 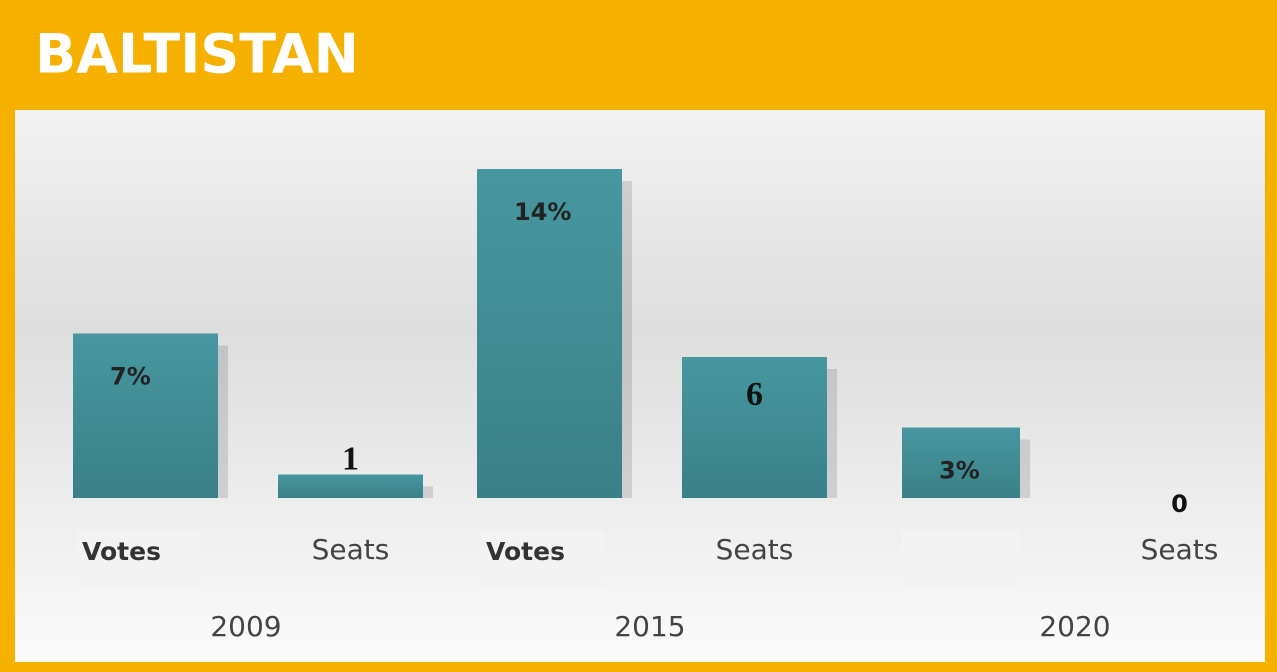 I want to click on value-label: 14%, so click(x=542, y=212).